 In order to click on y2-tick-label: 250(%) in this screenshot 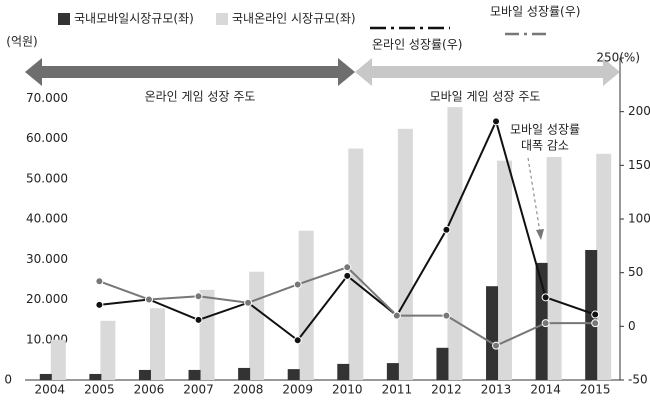, I will do `click(618, 58)`.